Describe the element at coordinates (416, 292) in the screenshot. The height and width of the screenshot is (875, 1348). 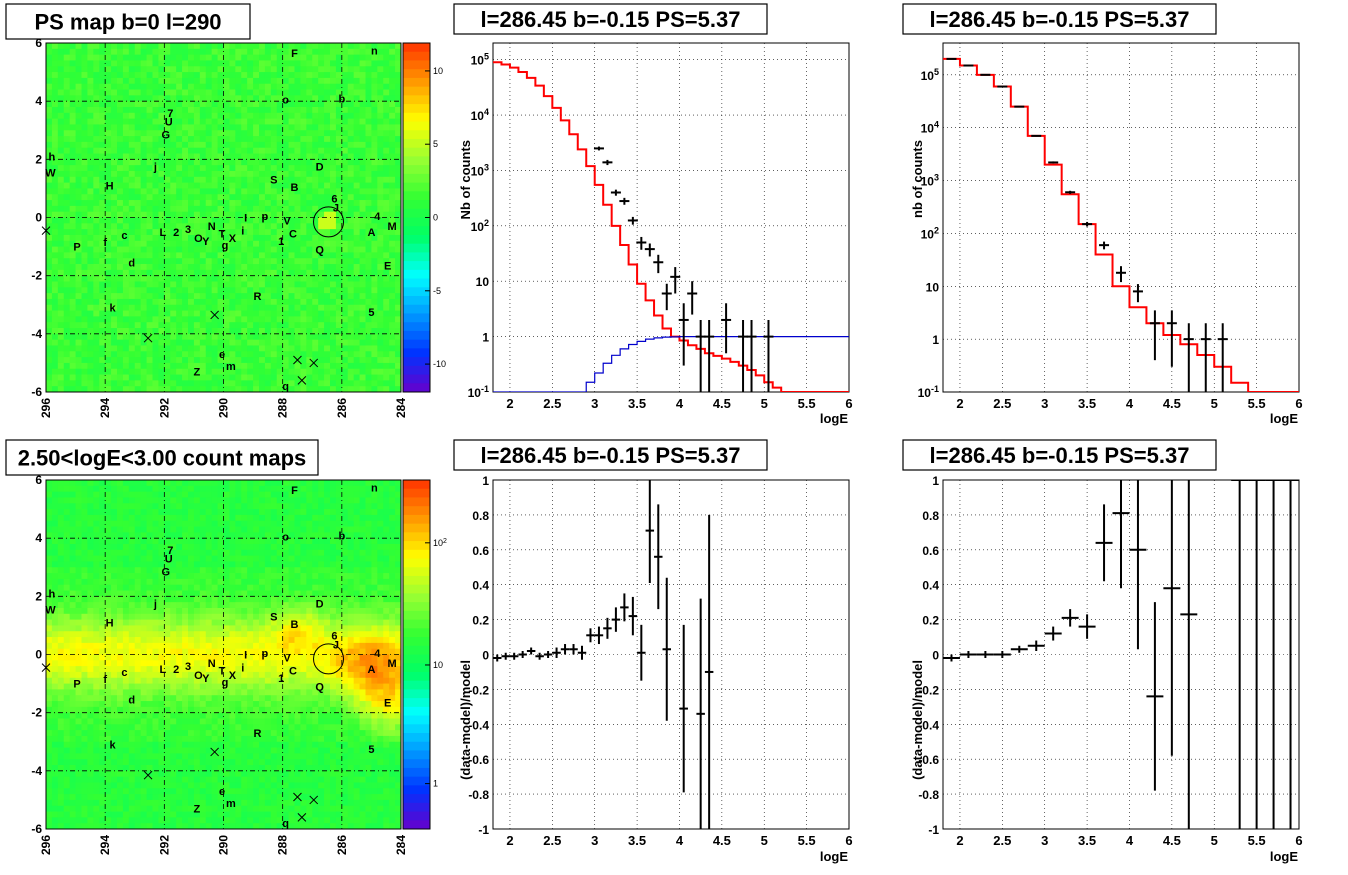
I see `colorbar-cell` at that location.